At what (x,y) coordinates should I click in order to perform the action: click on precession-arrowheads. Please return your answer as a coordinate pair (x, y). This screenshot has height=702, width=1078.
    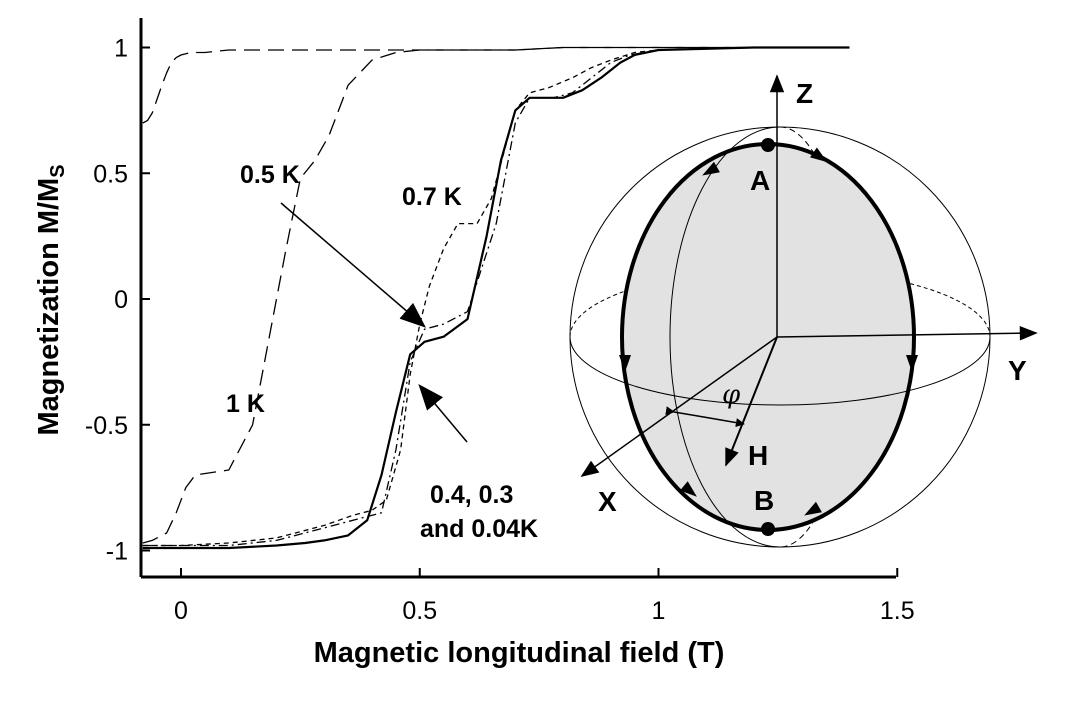
    Looking at the image, I should click on (768, 331).